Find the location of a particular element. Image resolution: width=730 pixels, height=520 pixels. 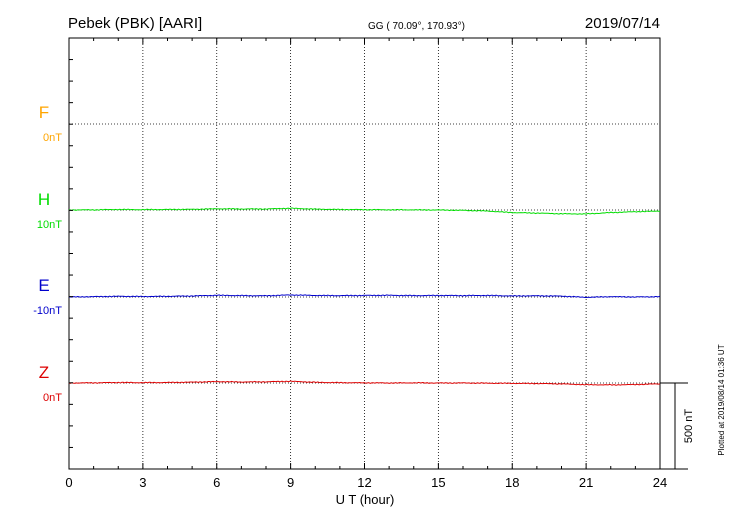

series-line-e is located at coordinates (364, 296).